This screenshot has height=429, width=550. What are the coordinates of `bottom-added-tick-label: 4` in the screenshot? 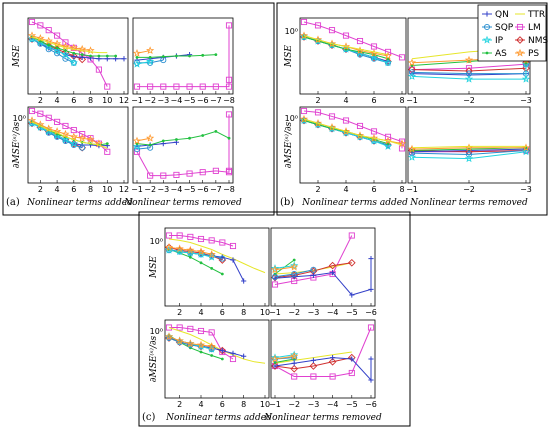 It's located at (345, 189).